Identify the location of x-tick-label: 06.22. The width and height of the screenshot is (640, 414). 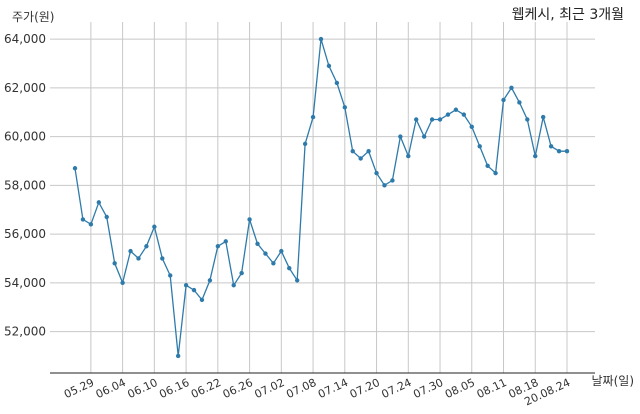
(206, 388).